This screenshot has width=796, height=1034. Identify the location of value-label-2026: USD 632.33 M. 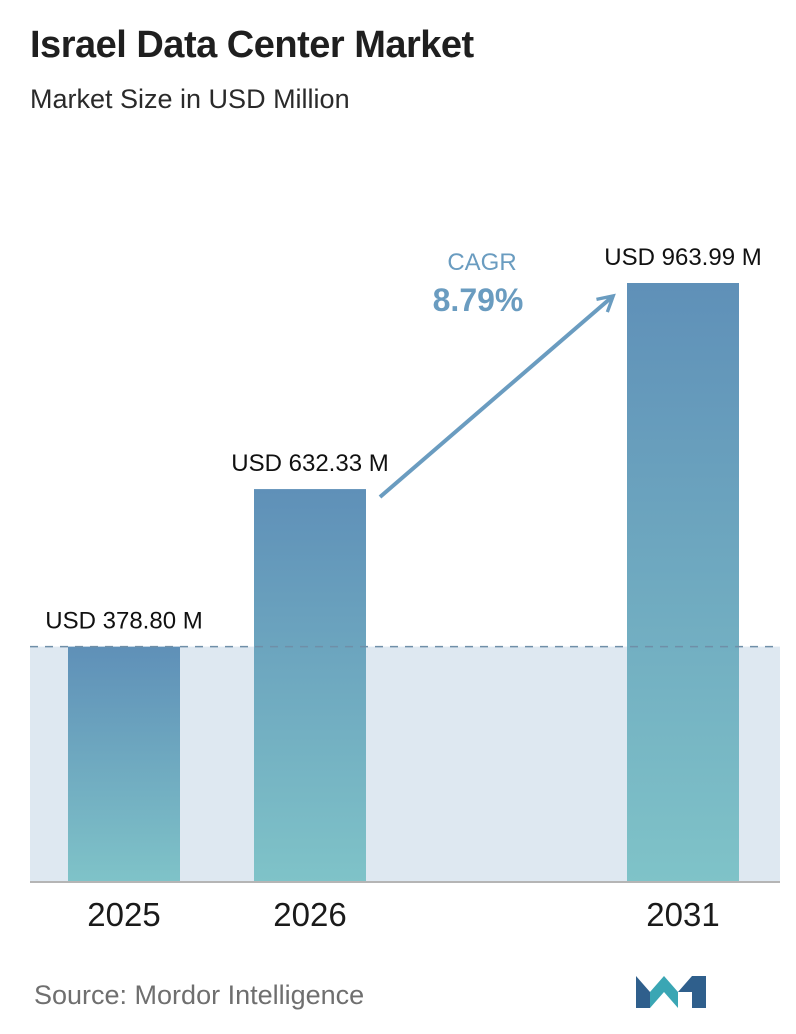
(309, 463).